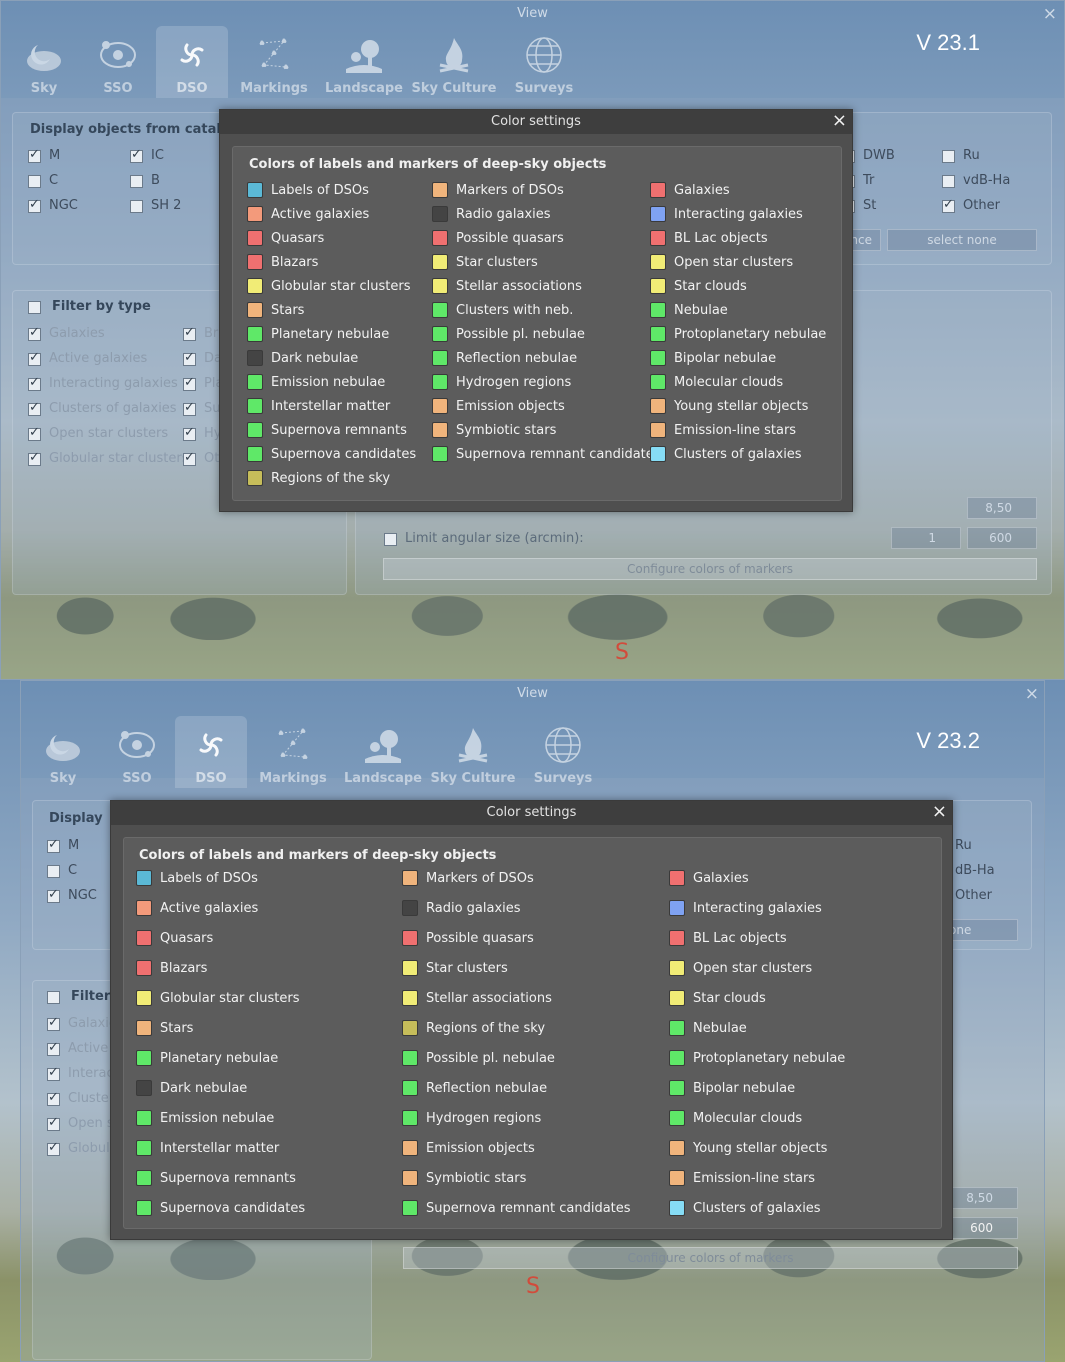  I want to click on limit-magnitude-spinbox: 8,50, so click(1002, 508).